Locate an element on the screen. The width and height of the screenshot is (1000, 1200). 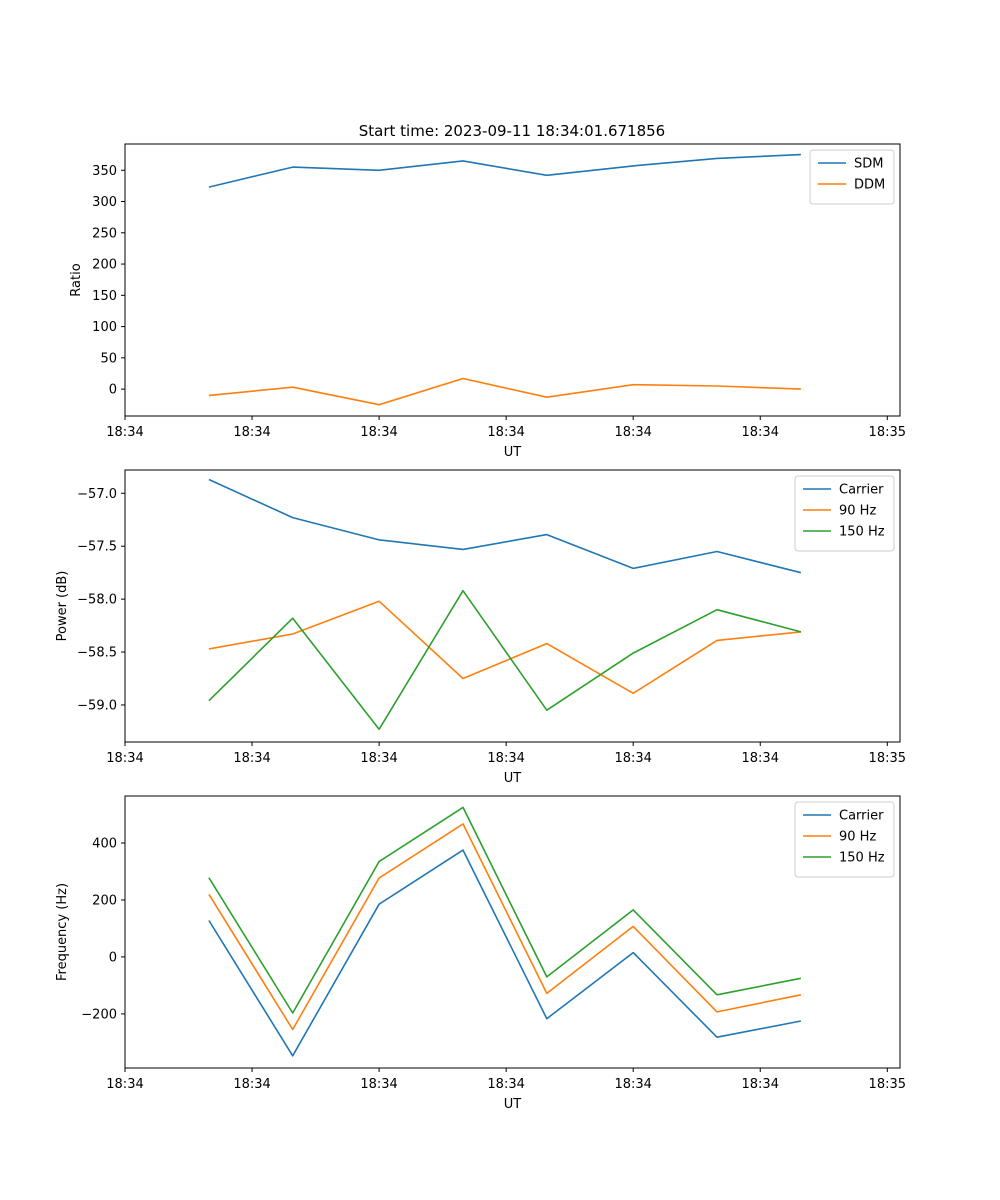
power-y-tick-label: −57.5 is located at coordinates (97, 547).